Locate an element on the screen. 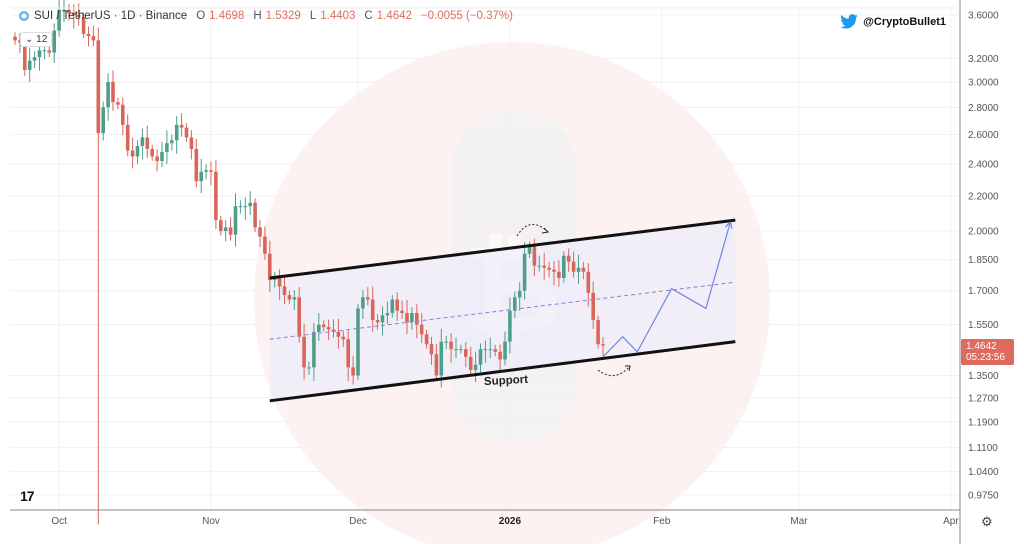  symbol-title: SUI / TetherUS · 1D · Binance is located at coordinates (111, 16).